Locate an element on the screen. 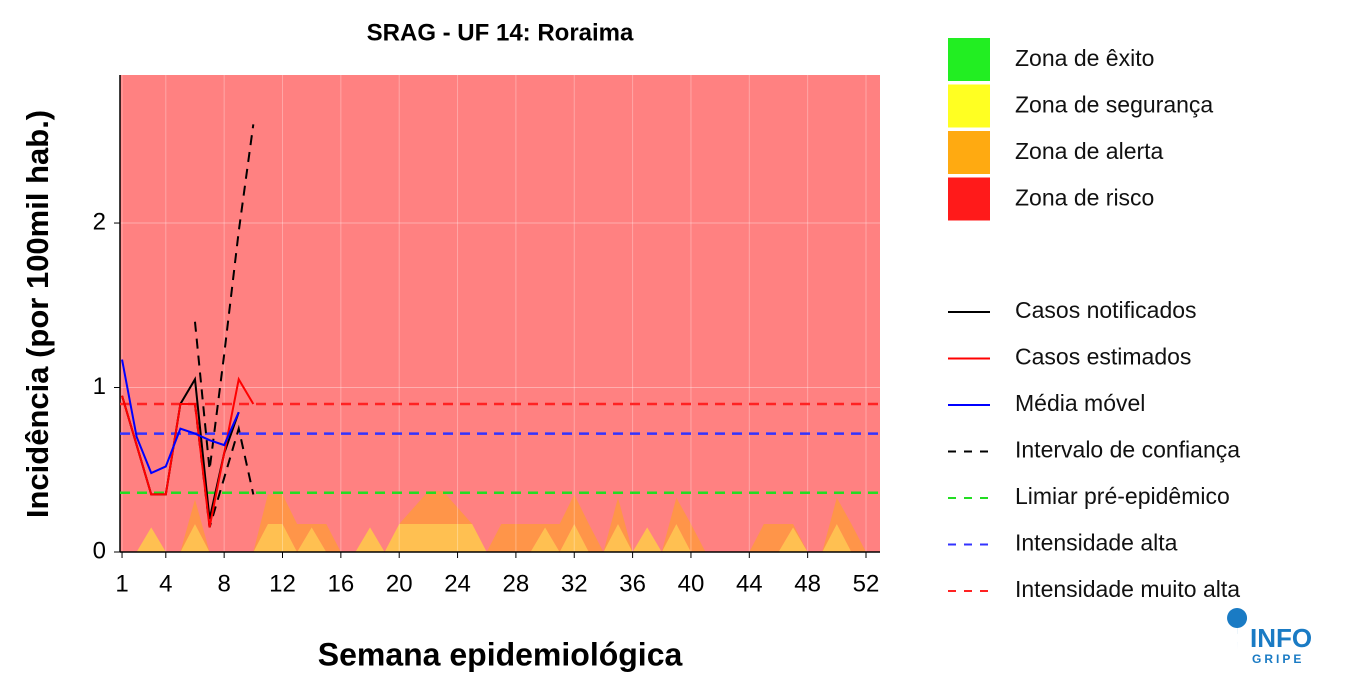 The width and height of the screenshot is (1356, 693). y-tick-label: 1 is located at coordinates (99, 386).